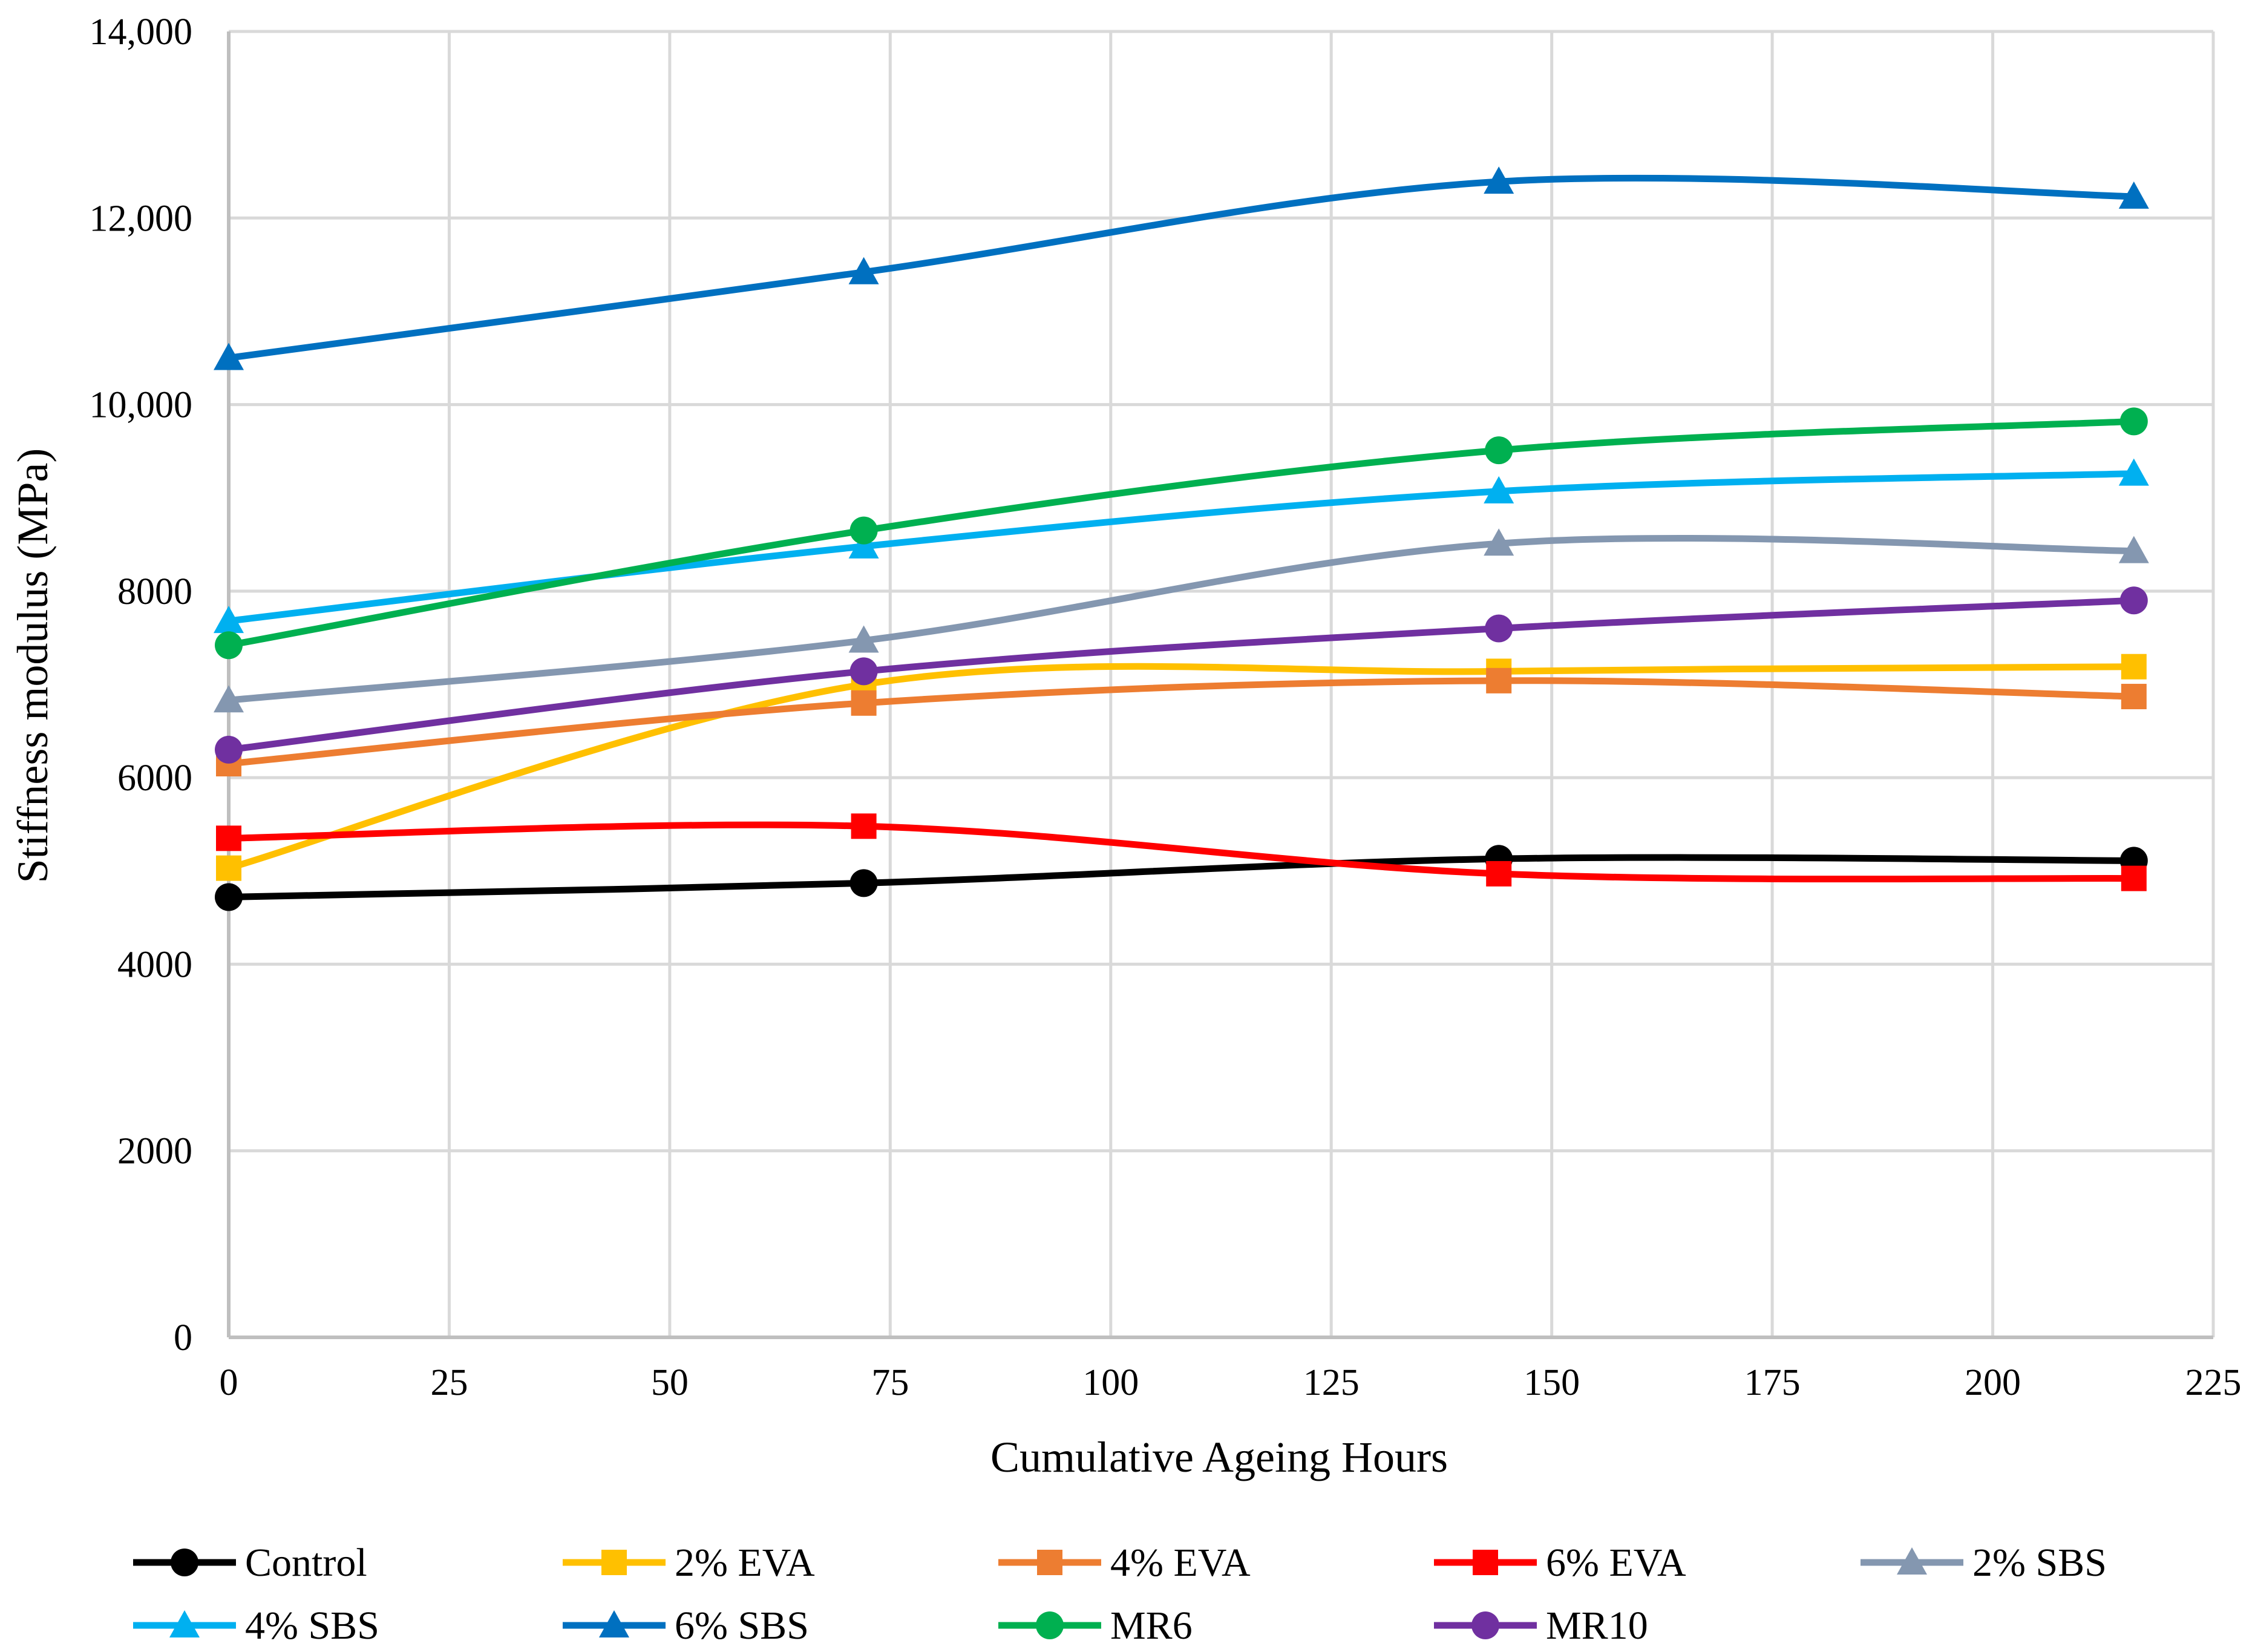 The height and width of the screenshot is (1652, 2255). I want to click on y-tick-label: 6000, so click(154, 778).